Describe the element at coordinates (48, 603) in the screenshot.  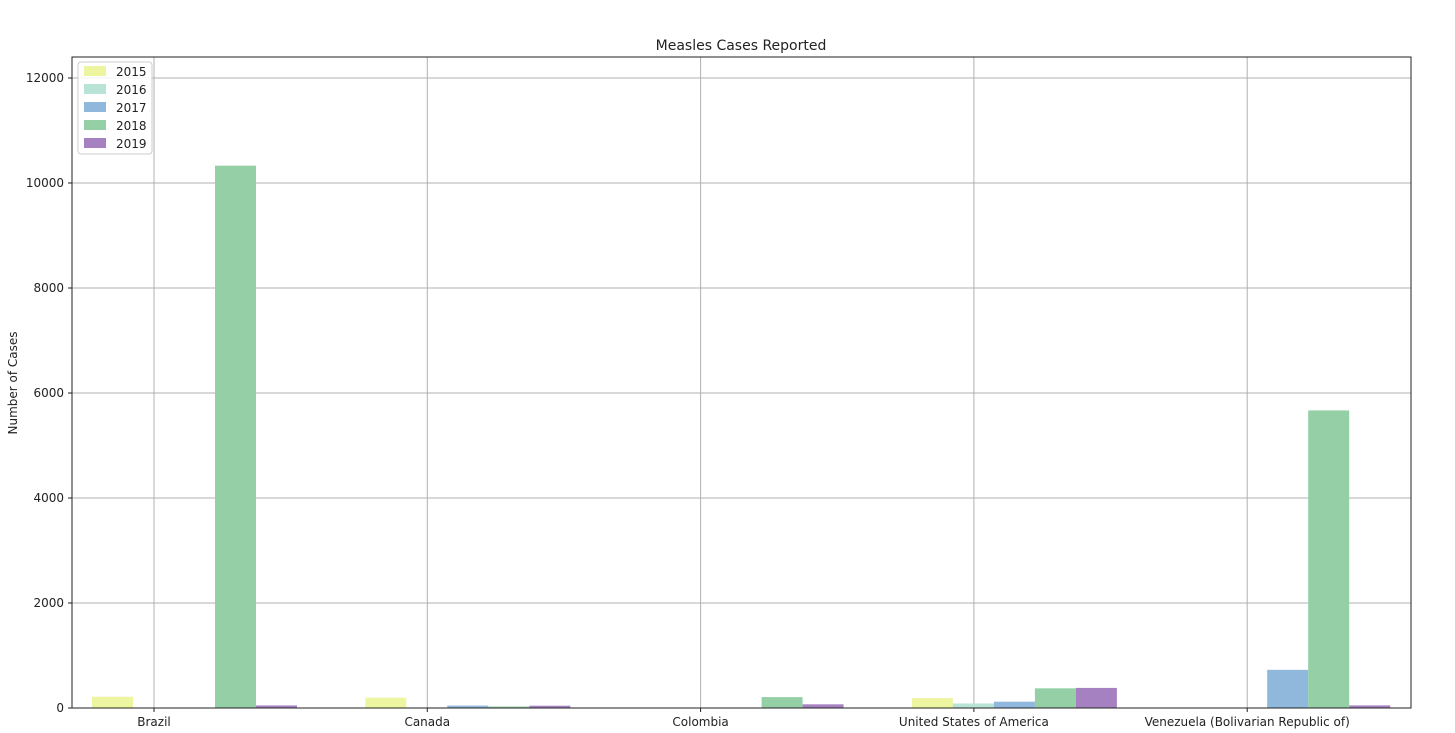
I see `y-tick-label: 2000` at that location.